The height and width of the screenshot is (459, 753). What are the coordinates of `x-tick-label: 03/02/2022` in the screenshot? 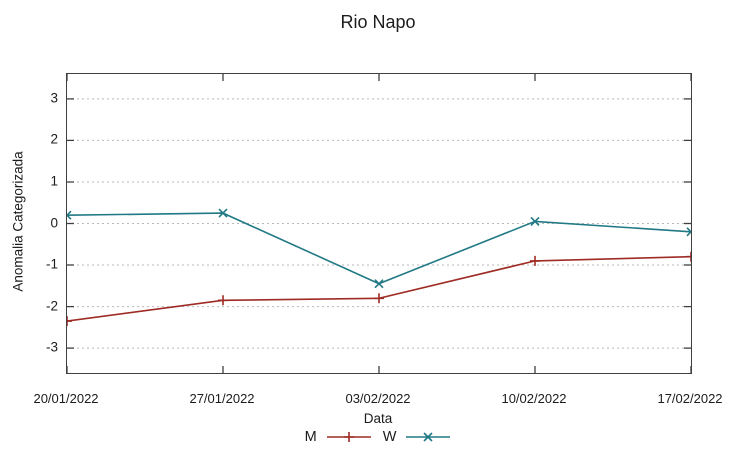 It's located at (378, 398).